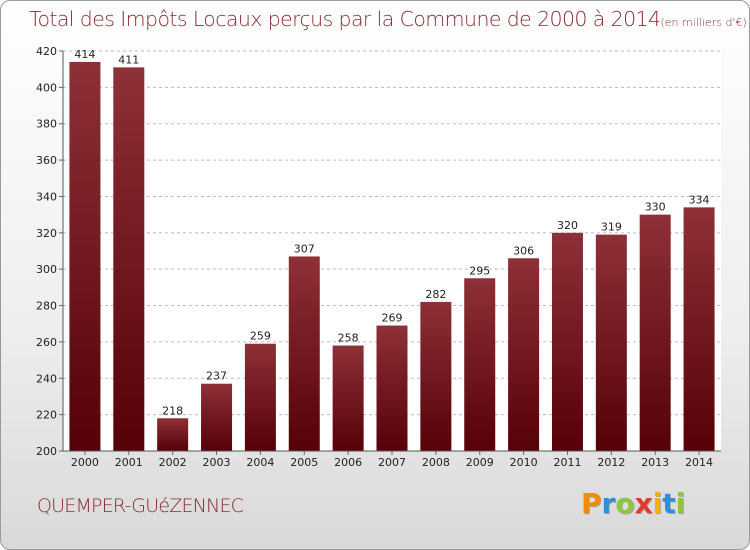 This screenshot has width=750, height=550. What do you see at coordinates (643, 503) in the screenshot?
I see `logo-letter: x` at bounding box center [643, 503].